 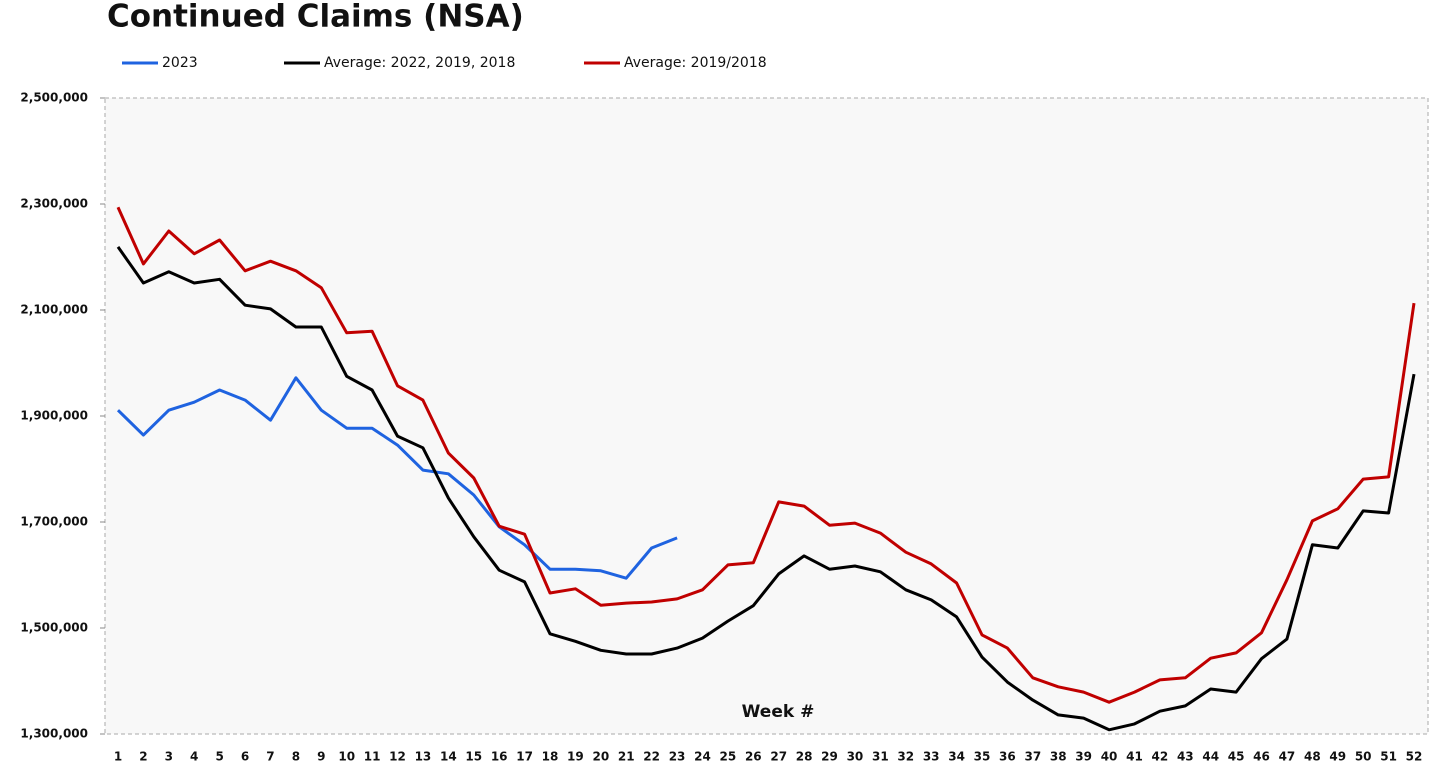 I want to click on x-tick-label: 15, so click(x=473, y=757).